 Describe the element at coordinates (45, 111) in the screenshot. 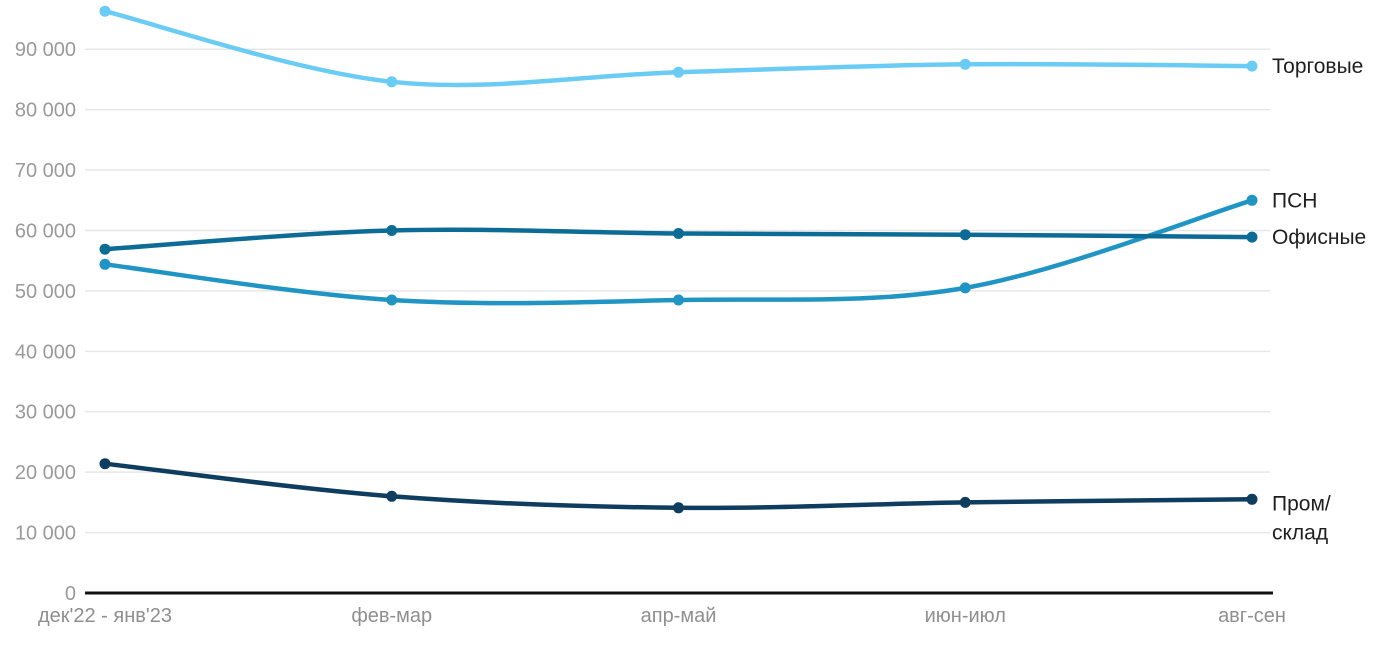

I see `y-tick-label: 80 000` at that location.